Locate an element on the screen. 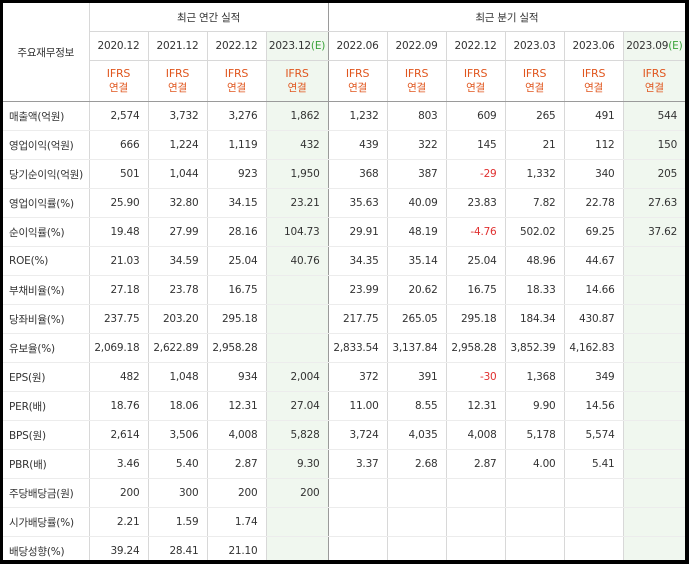 This screenshot has width=689, height=564. value-cell: -4.76 is located at coordinates (475, 232).